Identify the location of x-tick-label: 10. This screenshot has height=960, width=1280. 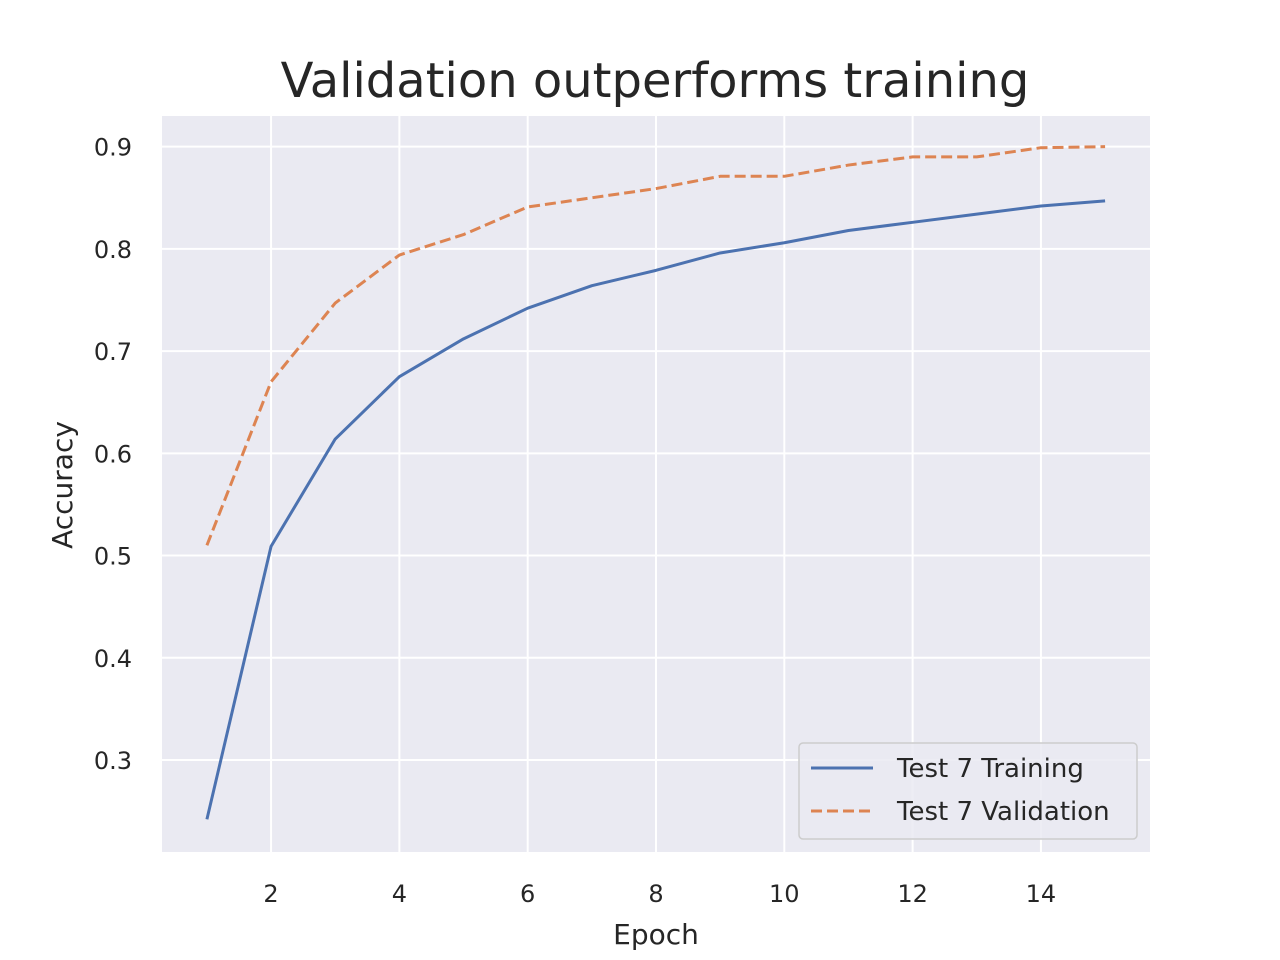
(784, 894).